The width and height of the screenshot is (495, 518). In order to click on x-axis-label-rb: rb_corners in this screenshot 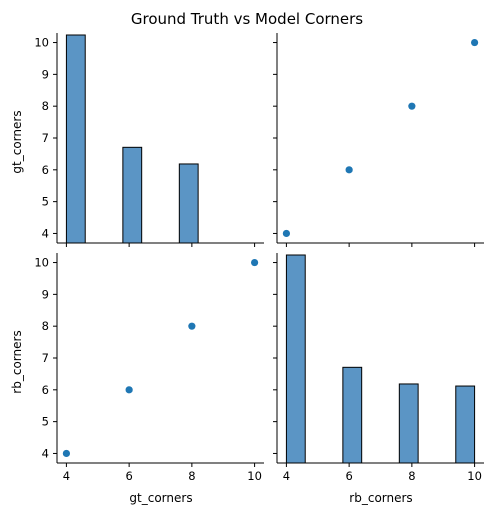, I will do `click(380, 498)`.